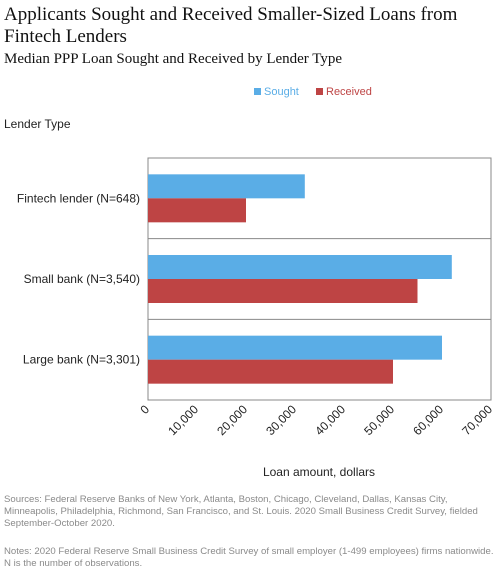 This screenshot has height=584, width=500. Describe the element at coordinates (477, 420) in the screenshot. I see `x-tick-label: 70,000` at that location.